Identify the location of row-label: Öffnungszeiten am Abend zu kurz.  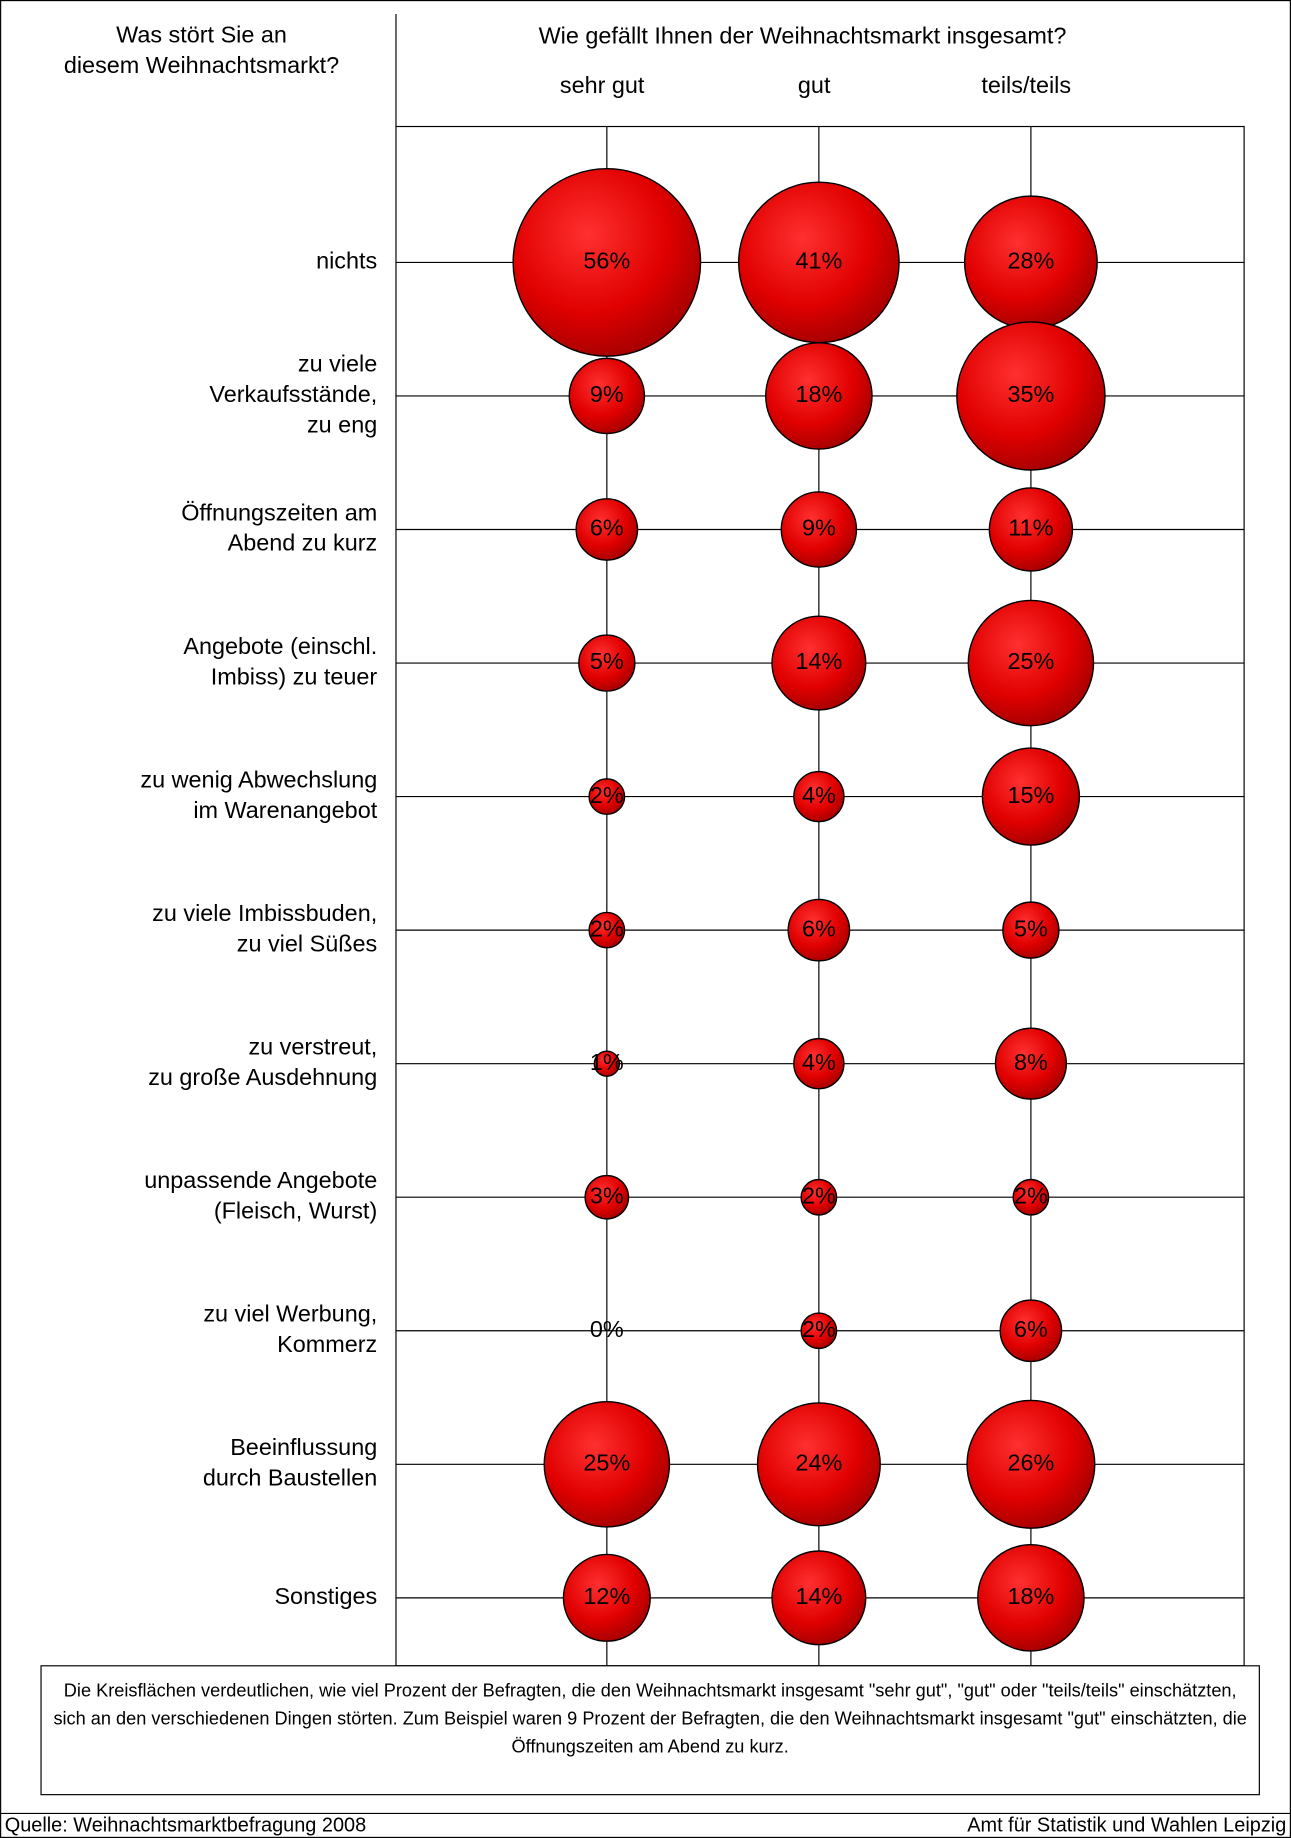
(279, 527).